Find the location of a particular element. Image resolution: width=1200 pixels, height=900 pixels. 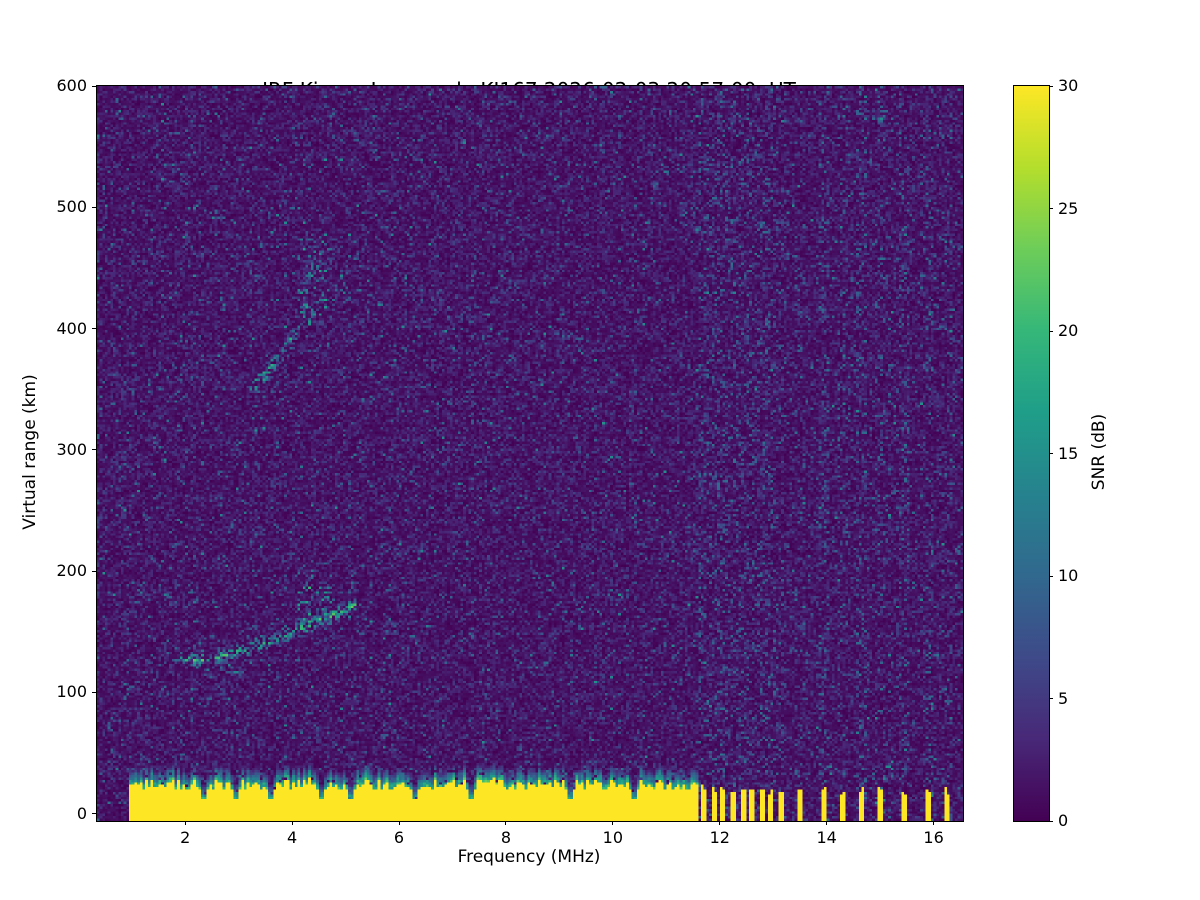

y-tick-label: 200 is located at coordinates (71, 571).